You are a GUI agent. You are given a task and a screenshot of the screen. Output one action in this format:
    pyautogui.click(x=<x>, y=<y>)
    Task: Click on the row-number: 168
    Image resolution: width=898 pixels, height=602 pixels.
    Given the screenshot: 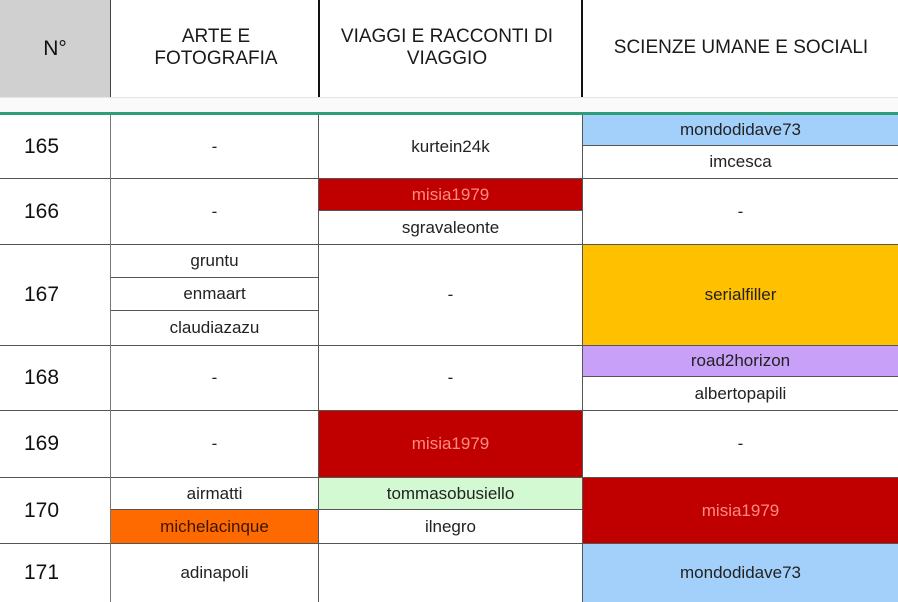 What is the action you would take?
    pyautogui.click(x=42, y=377)
    